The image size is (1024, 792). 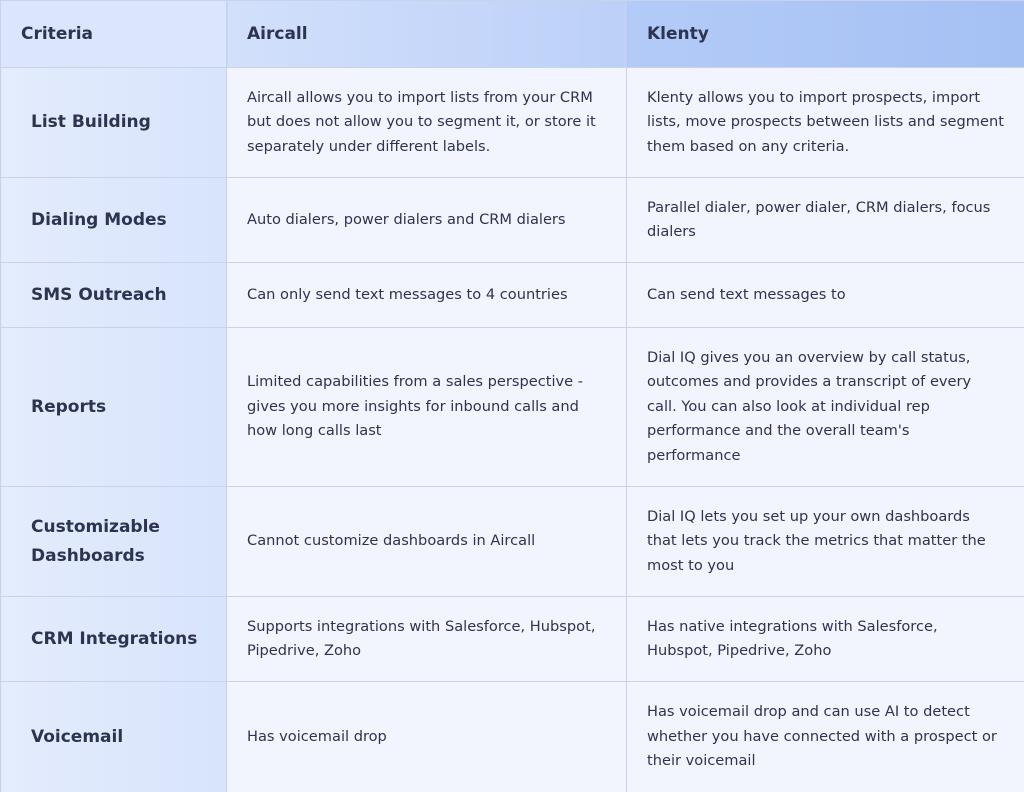 I want to click on table-cell: Has voicemail drop, so click(x=426, y=736).